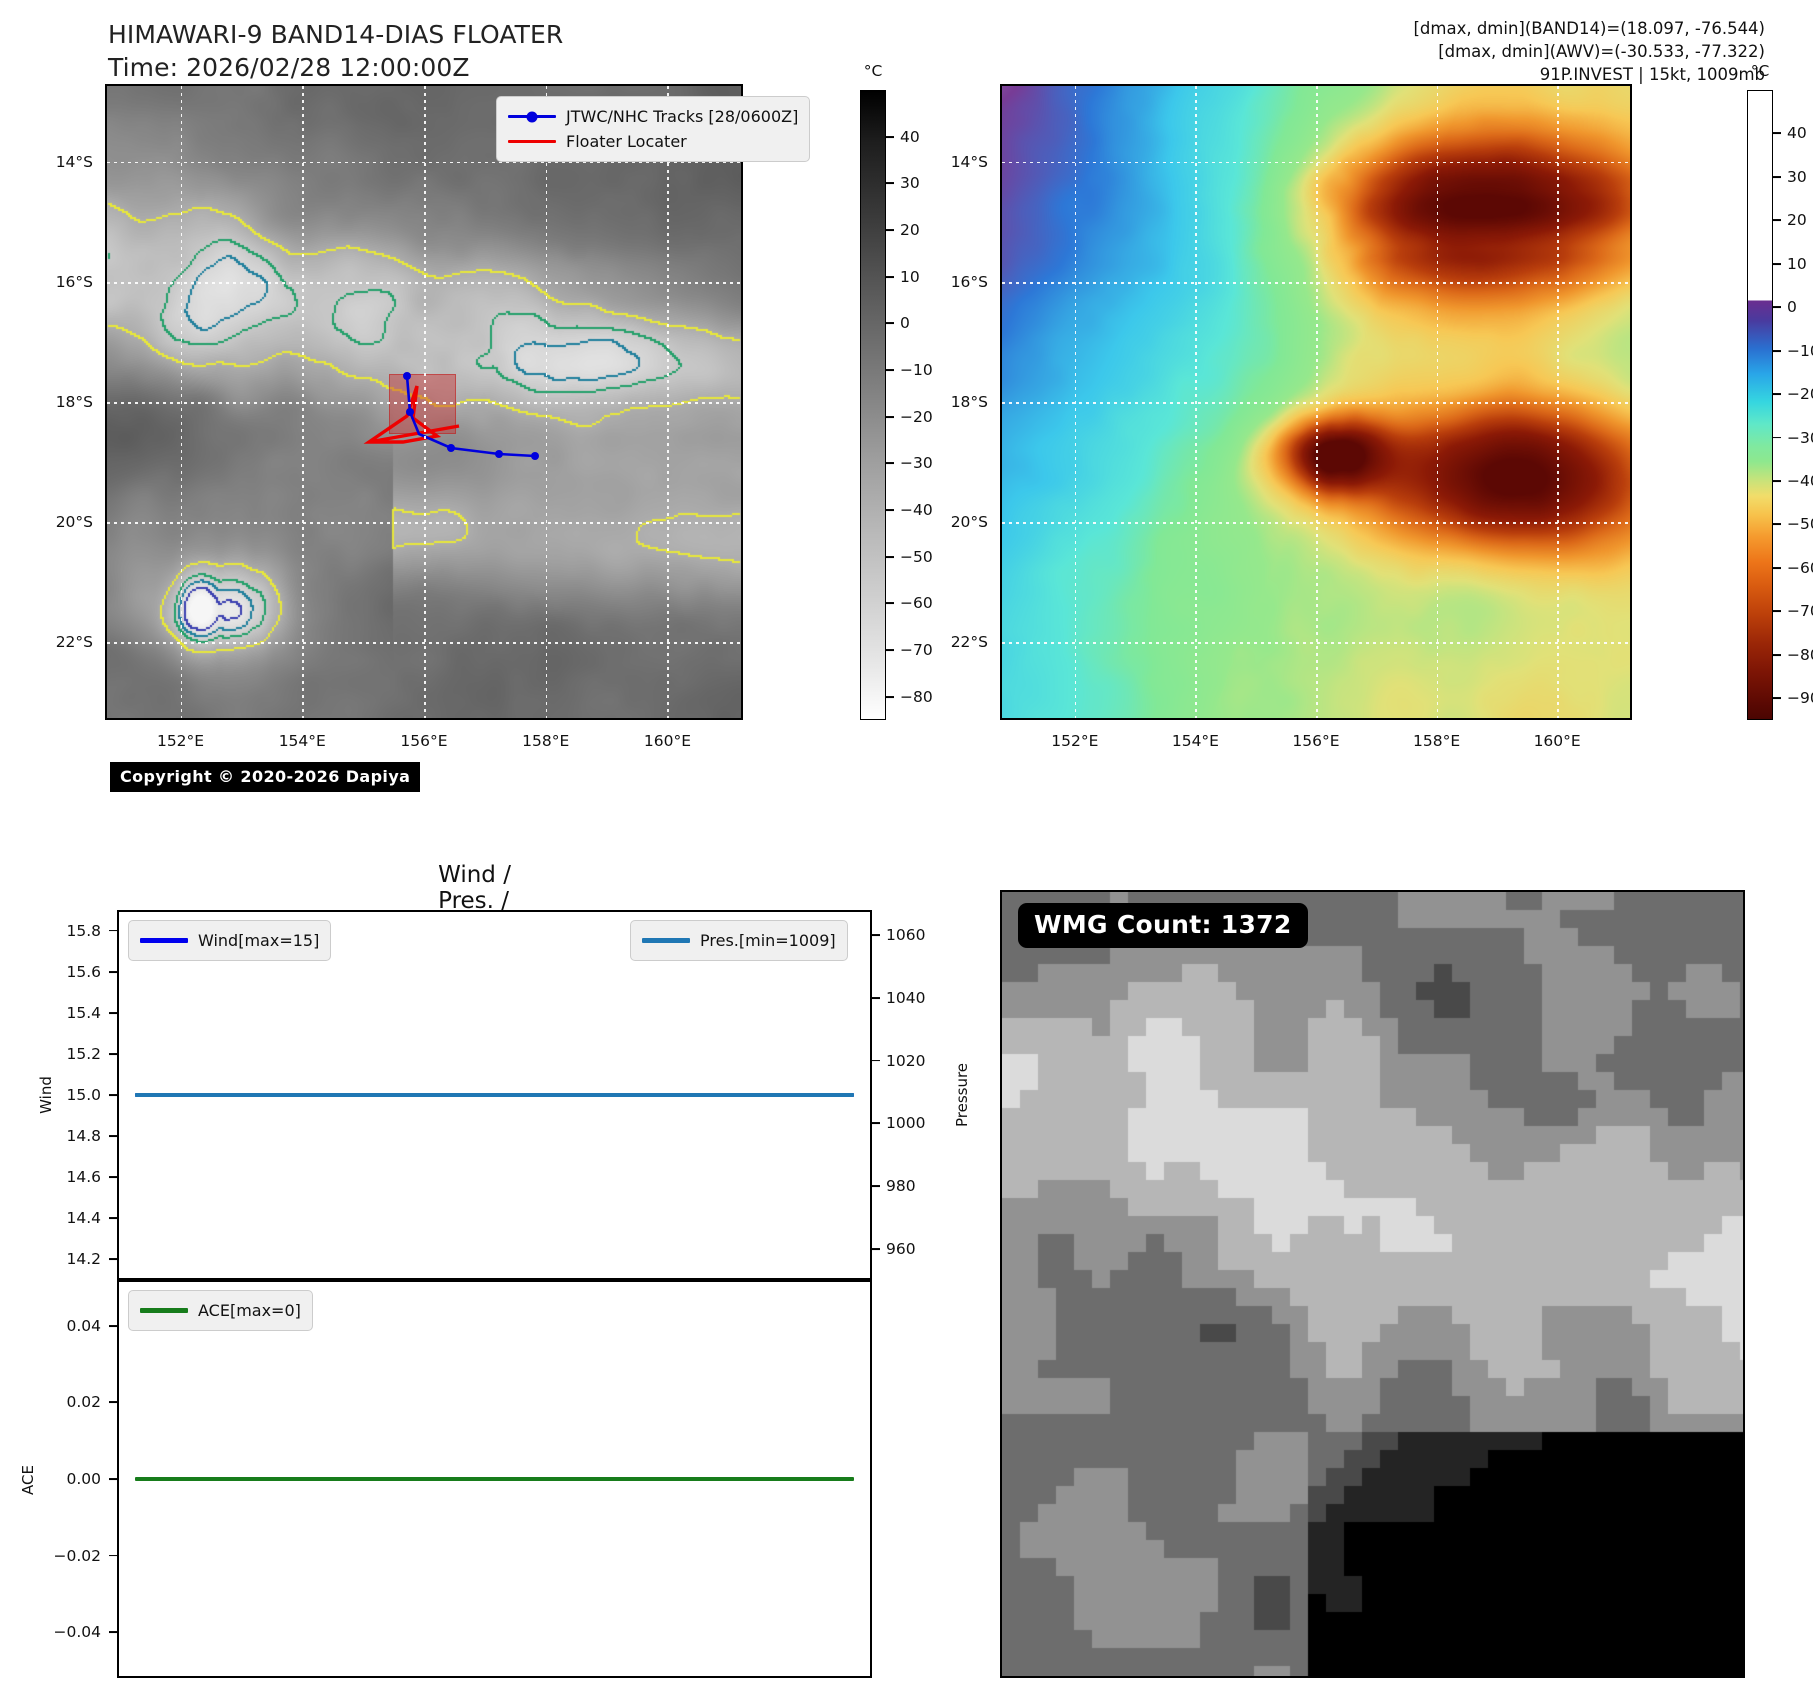 Image resolution: width=1813 pixels, height=1690 pixels. Describe the element at coordinates (28, 1480) in the screenshot. I see `ace-axis-label: ACE` at that location.